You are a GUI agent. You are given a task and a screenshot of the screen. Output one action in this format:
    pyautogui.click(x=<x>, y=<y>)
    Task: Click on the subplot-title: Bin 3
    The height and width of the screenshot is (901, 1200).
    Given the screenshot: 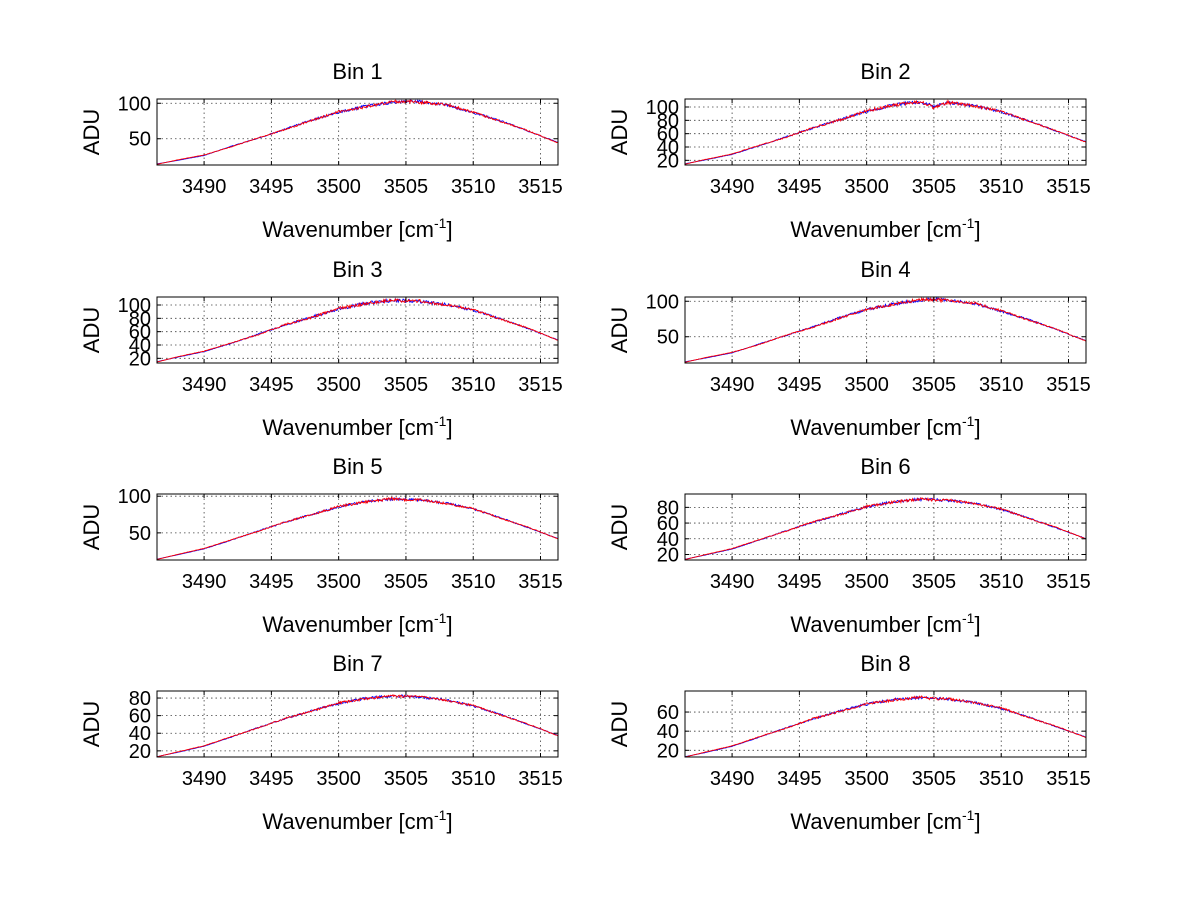 What is the action you would take?
    pyautogui.click(x=357, y=269)
    